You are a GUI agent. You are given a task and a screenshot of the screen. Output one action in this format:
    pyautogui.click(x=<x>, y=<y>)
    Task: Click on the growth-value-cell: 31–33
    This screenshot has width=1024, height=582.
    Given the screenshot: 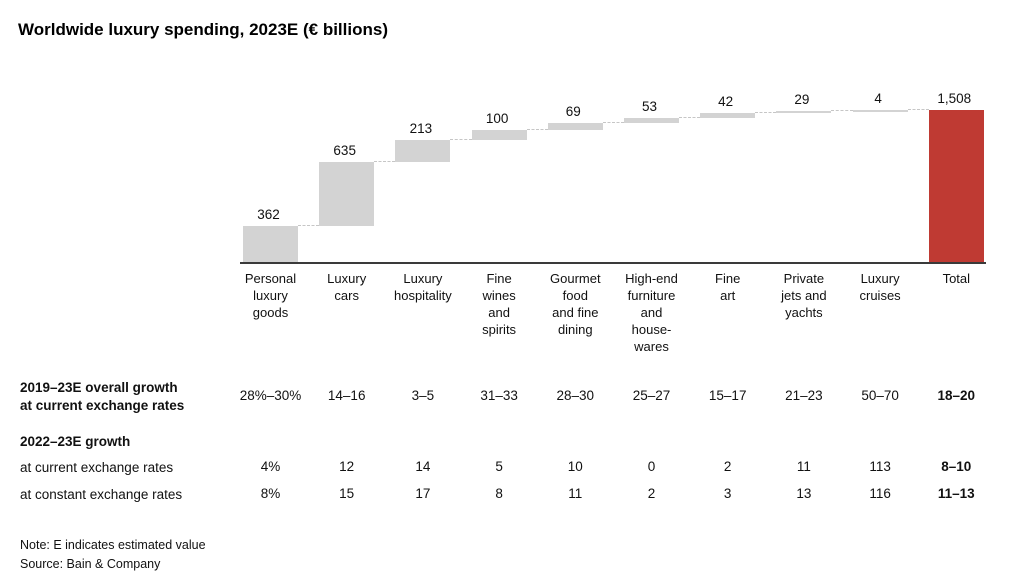 What is the action you would take?
    pyautogui.click(x=499, y=395)
    